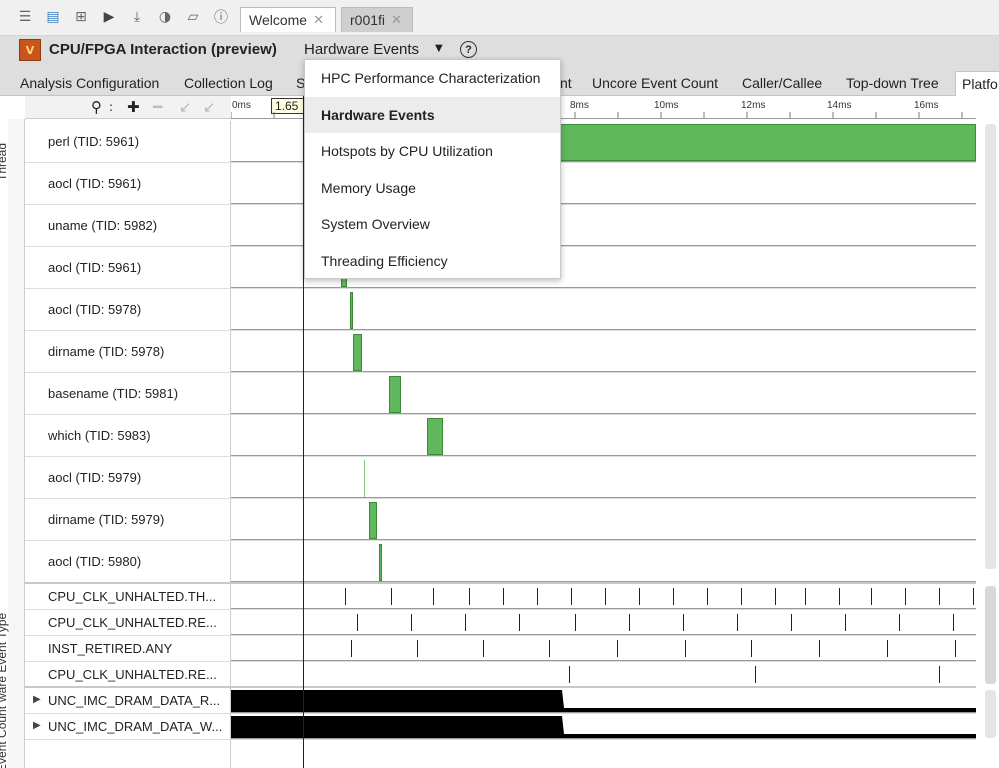  I want to click on thread-row: aocl (TID: 5979), so click(500, 478).